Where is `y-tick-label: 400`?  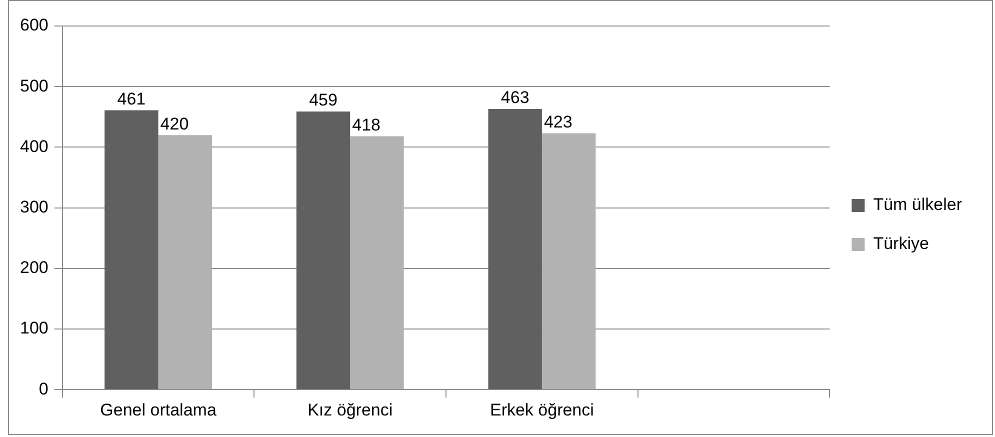 y-tick-label: 400 is located at coordinates (34, 146).